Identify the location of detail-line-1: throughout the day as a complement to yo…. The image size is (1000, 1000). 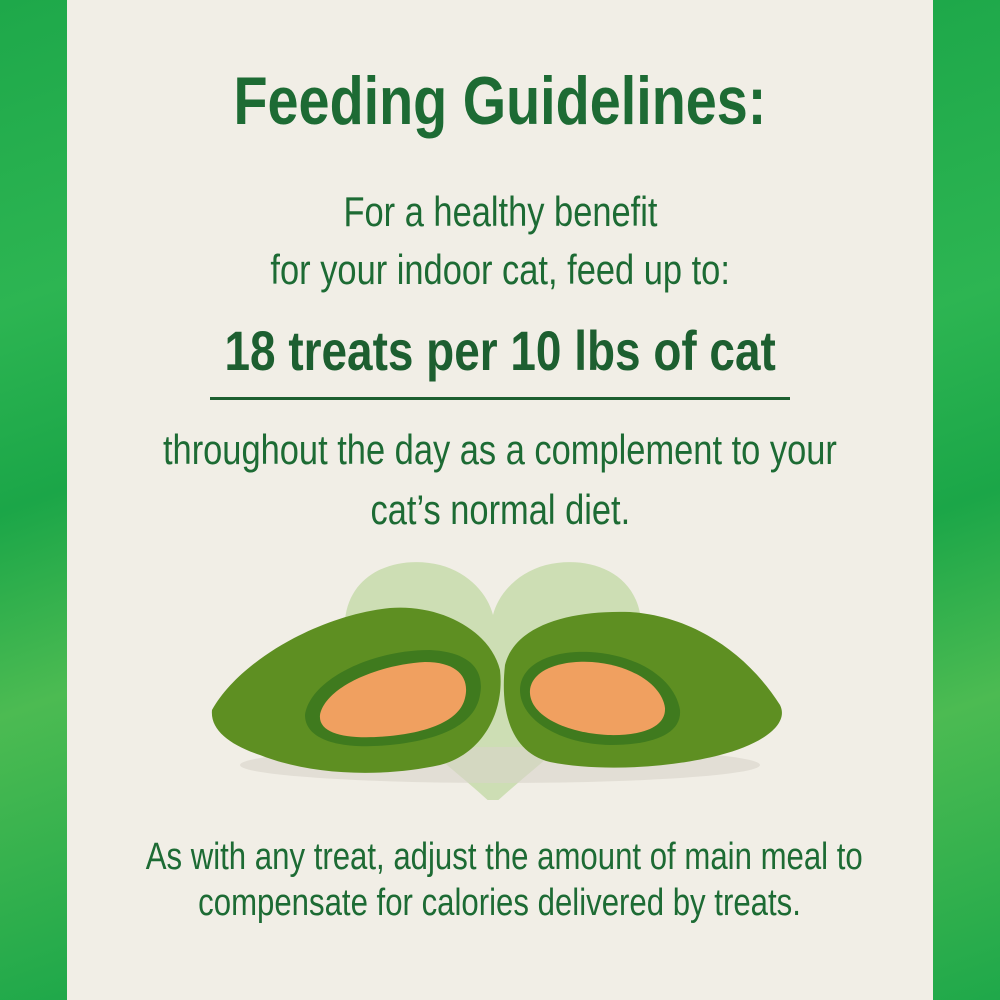
(500, 450).